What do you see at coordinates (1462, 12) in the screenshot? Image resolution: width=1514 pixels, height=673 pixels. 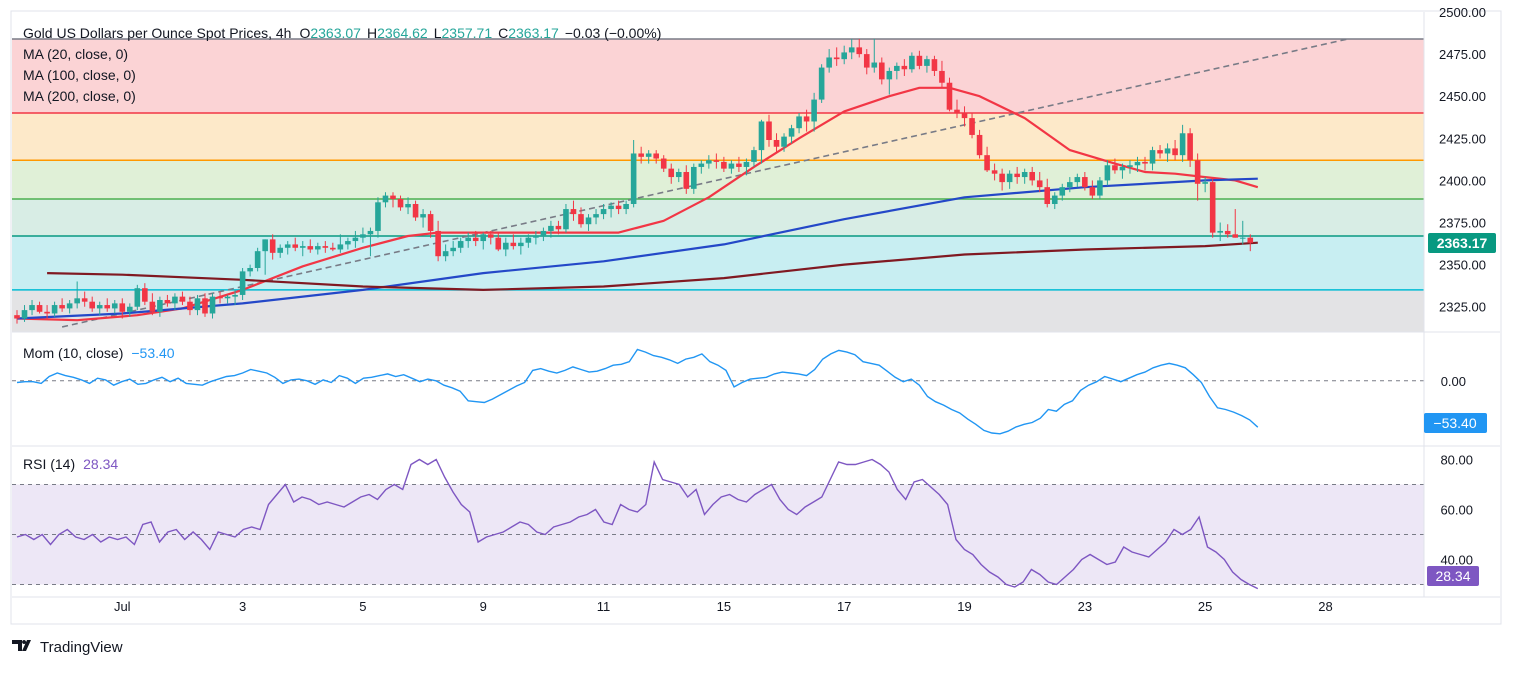 I see `price-axis-tick: 2500.00` at bounding box center [1462, 12].